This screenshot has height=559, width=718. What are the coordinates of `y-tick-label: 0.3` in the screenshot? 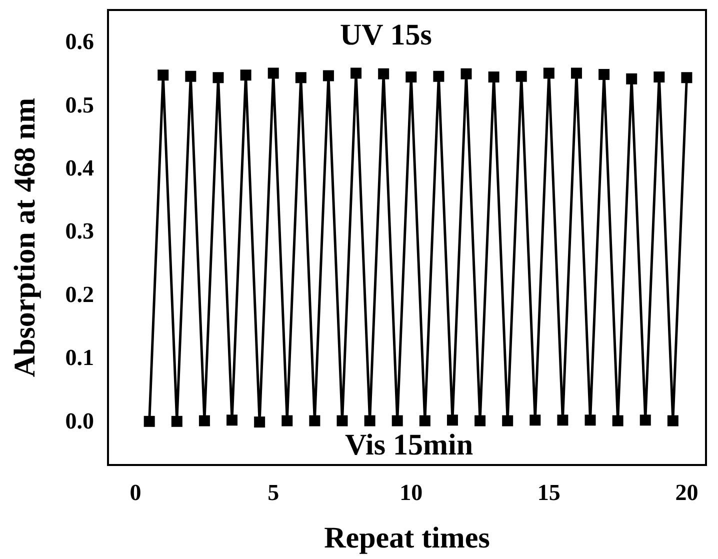 It's located at (79, 231).